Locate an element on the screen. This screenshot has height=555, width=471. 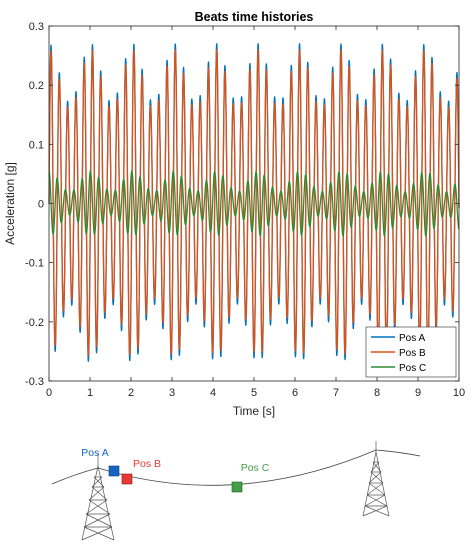
left-tower-icon is located at coordinates (98, 497).